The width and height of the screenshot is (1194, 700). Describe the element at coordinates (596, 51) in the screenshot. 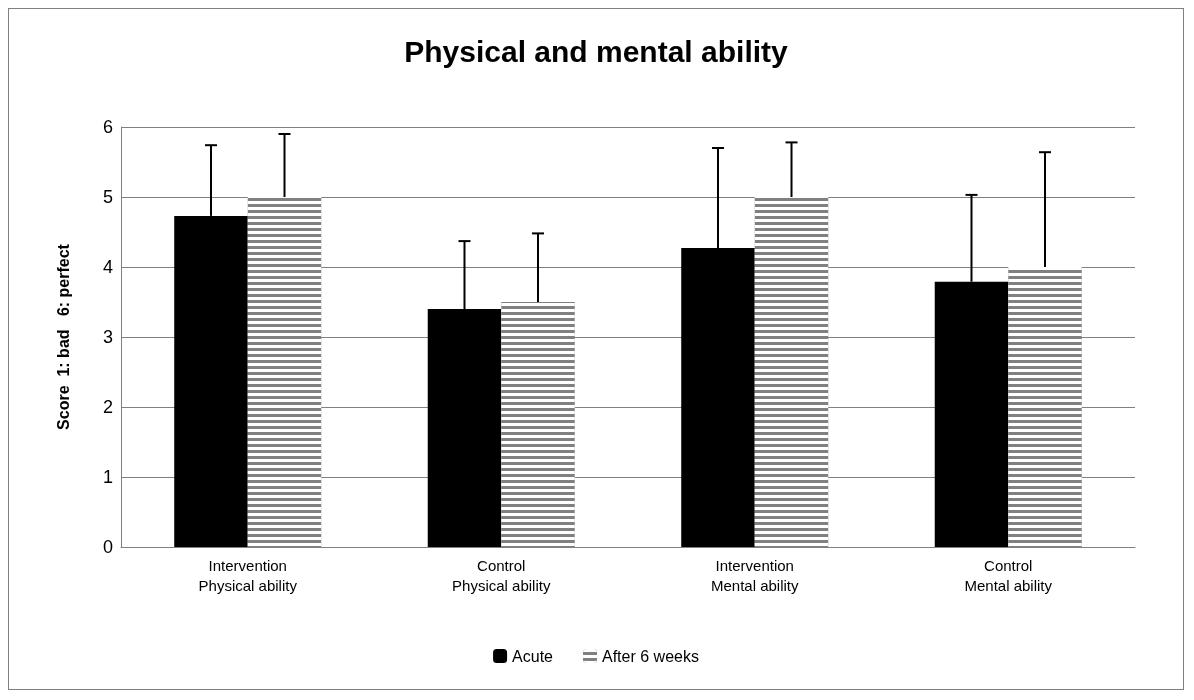

I see `chart-title: Physical and mental ability` at that location.